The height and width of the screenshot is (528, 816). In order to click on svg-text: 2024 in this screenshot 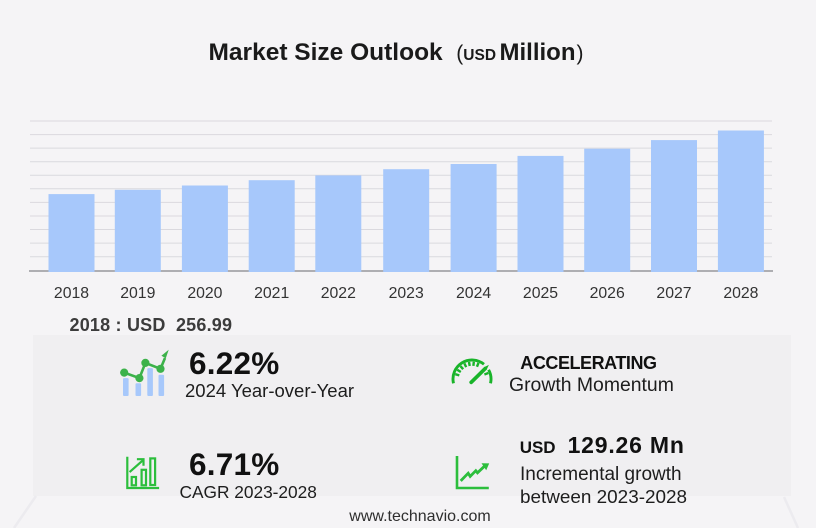, I will do `click(473, 293)`.